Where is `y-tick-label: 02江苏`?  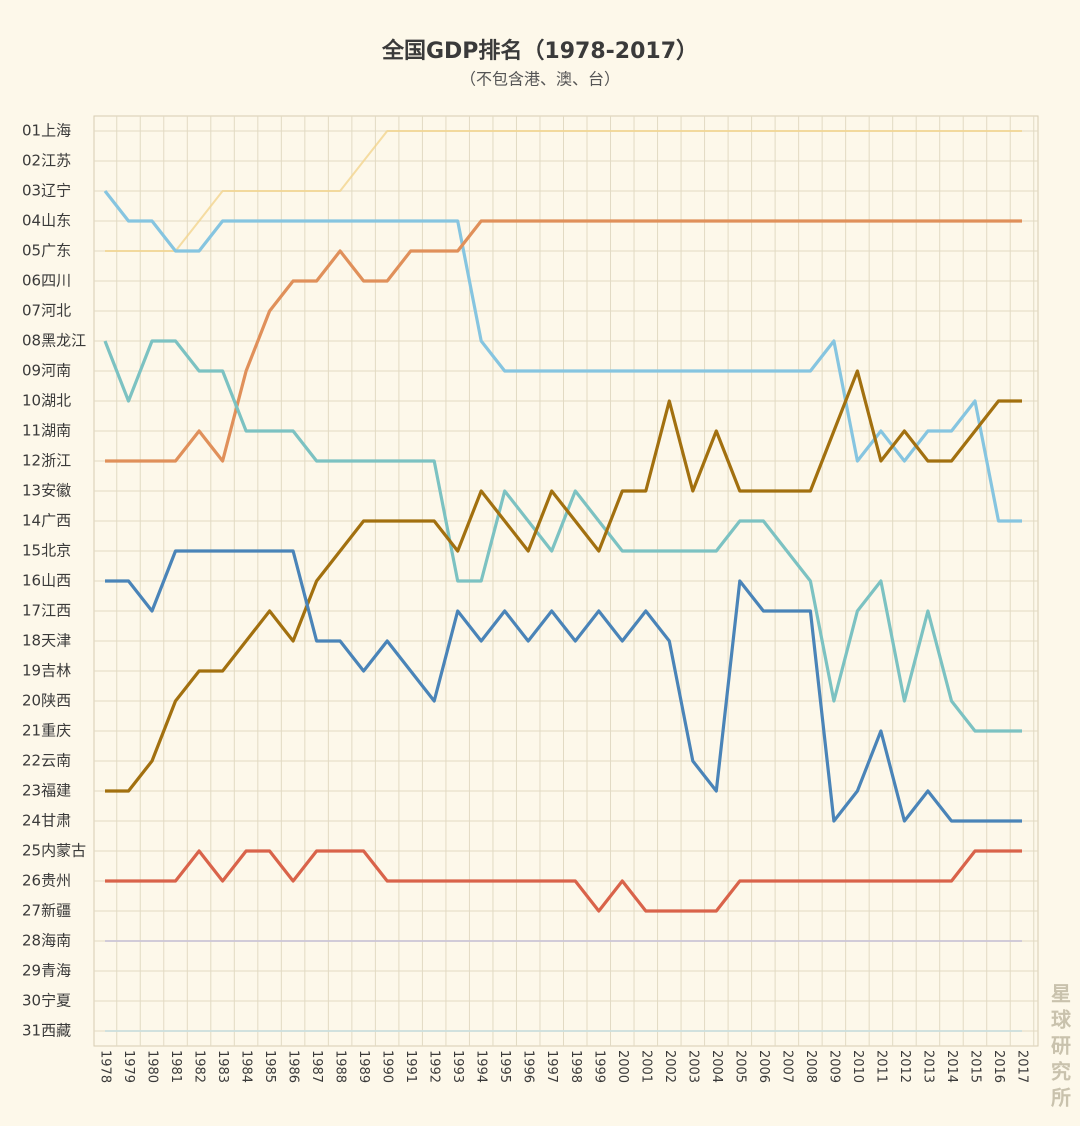
y-tick-label: 02江苏 is located at coordinates (46, 161).